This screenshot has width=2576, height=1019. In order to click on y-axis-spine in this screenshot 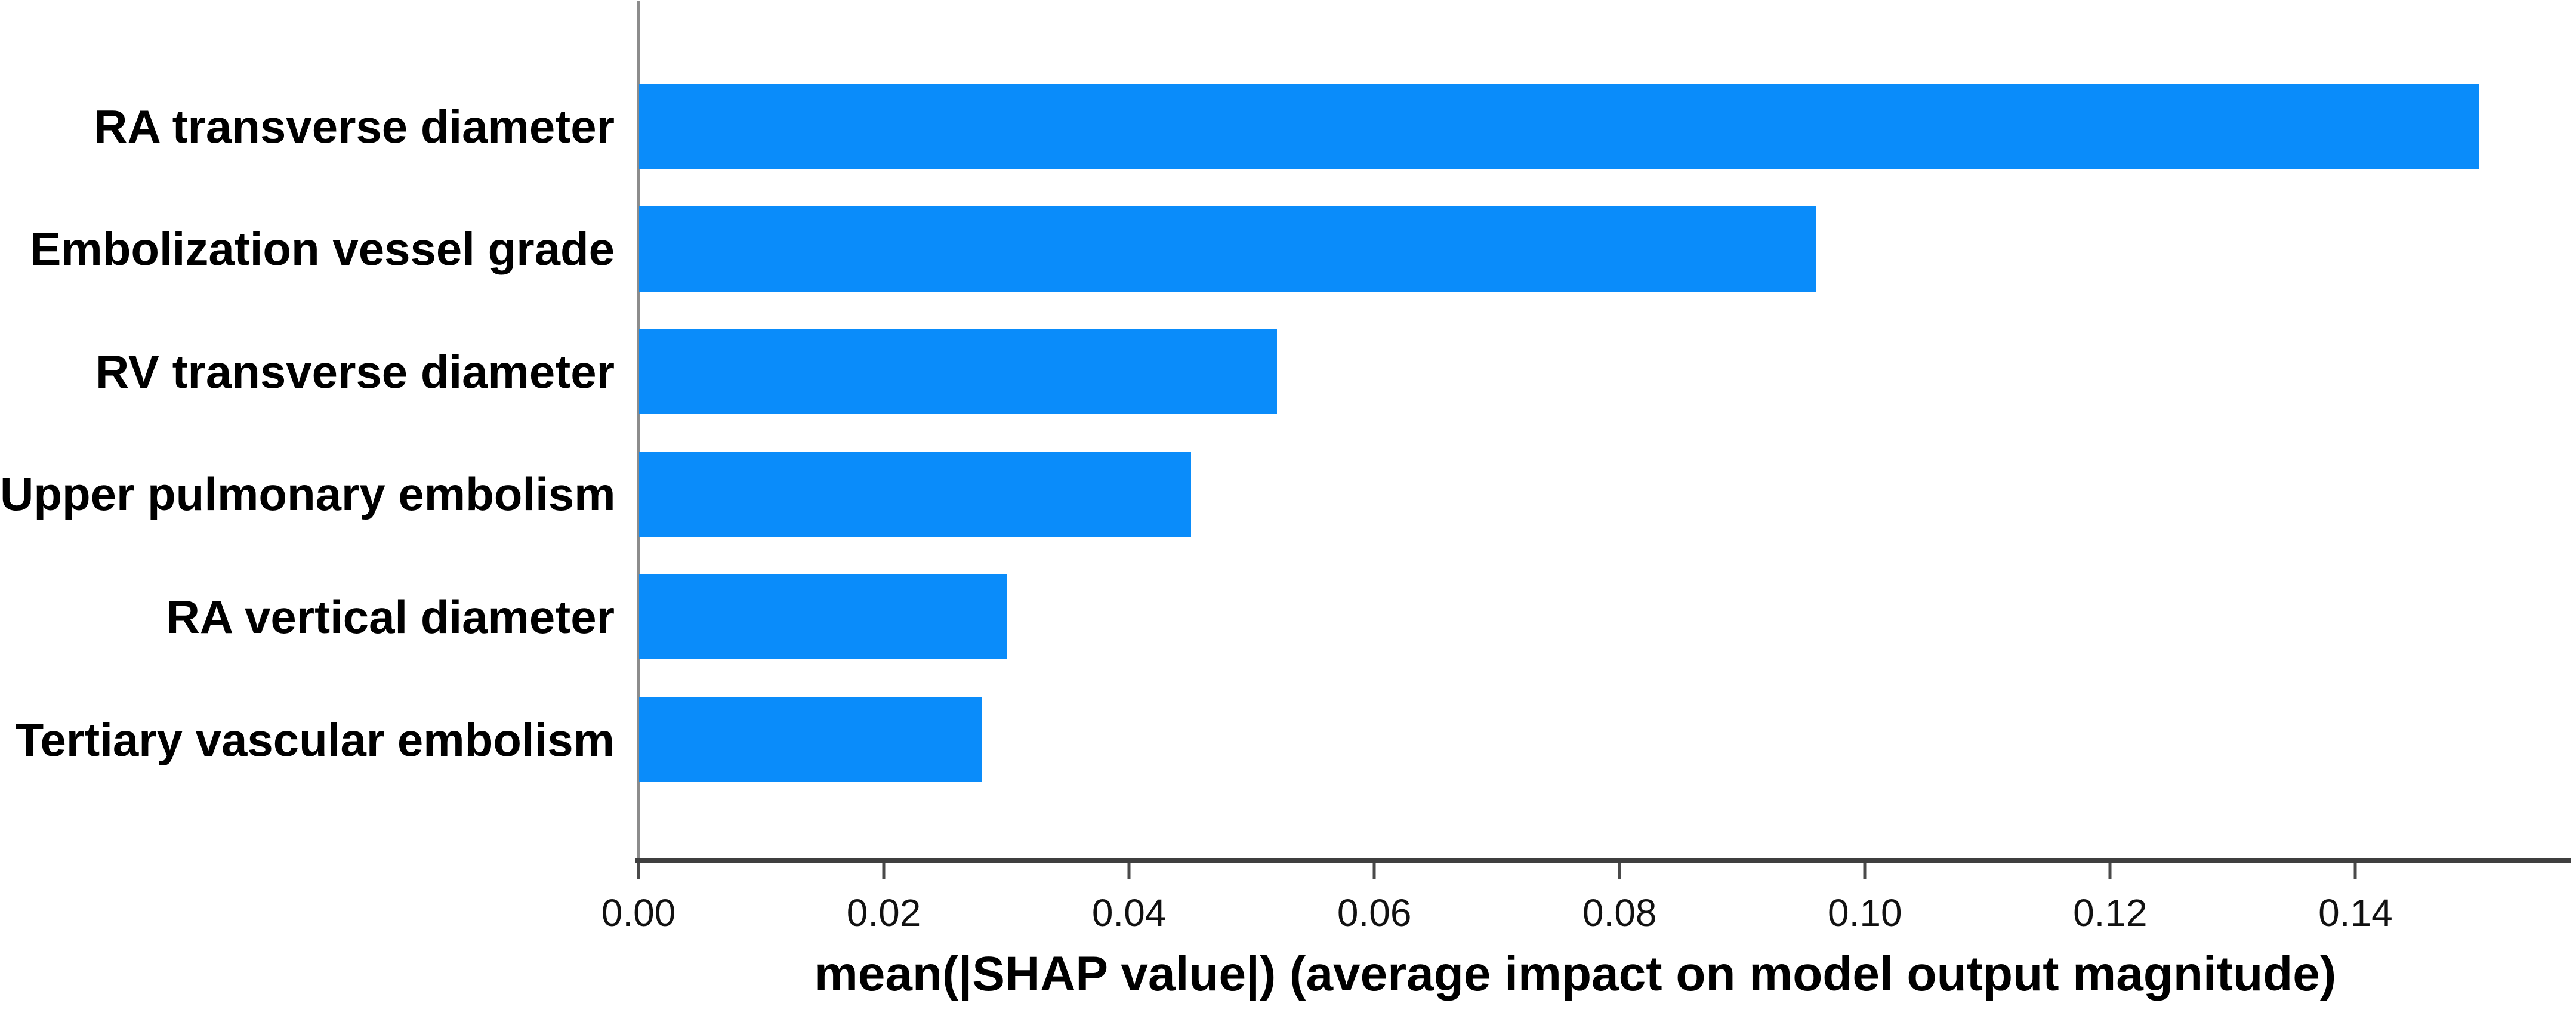, I will do `click(639, 430)`.